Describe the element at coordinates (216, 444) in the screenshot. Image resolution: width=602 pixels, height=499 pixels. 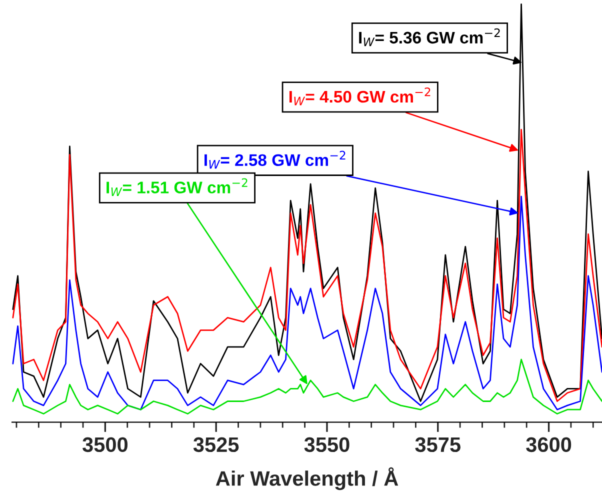
I see `x-tick-label: 3525` at that location.